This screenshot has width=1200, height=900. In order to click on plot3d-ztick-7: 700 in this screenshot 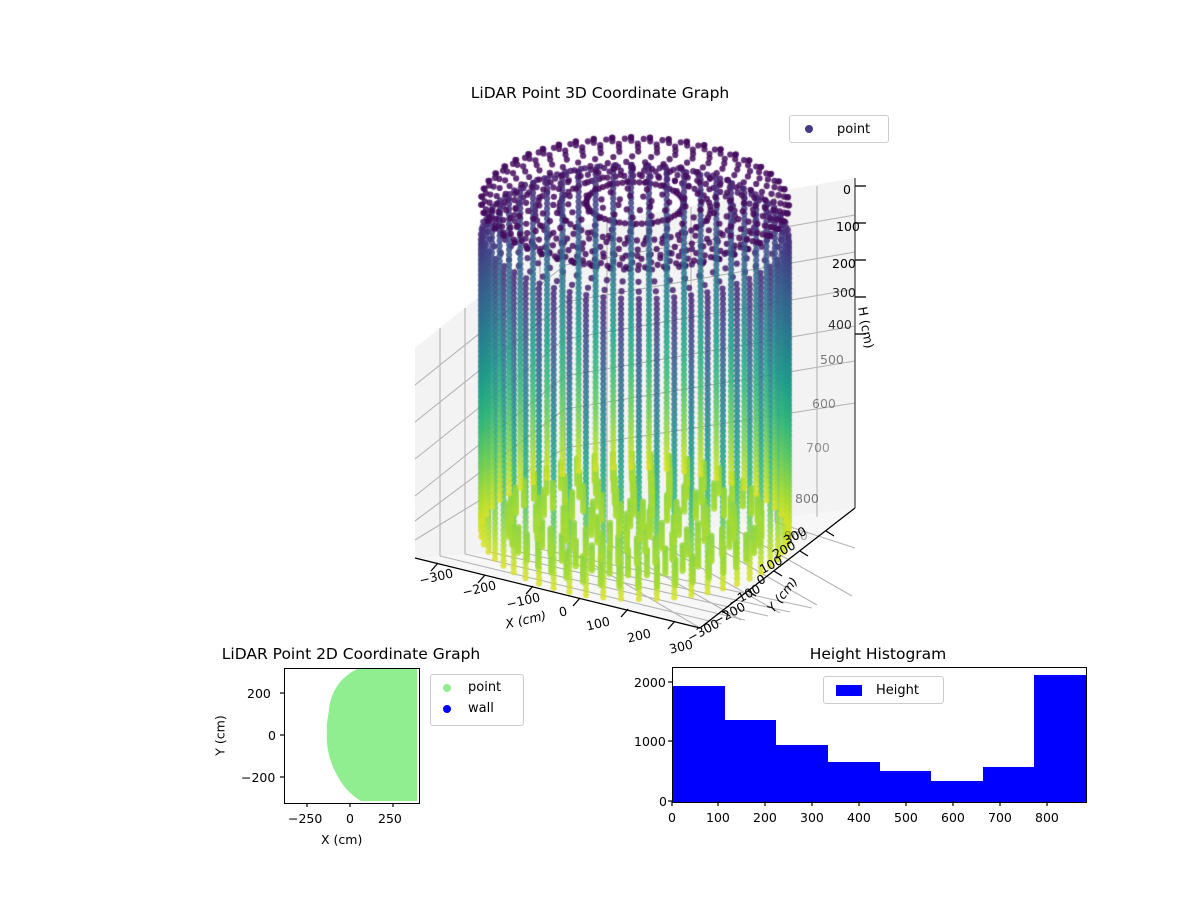, I will do `click(818, 447)`.